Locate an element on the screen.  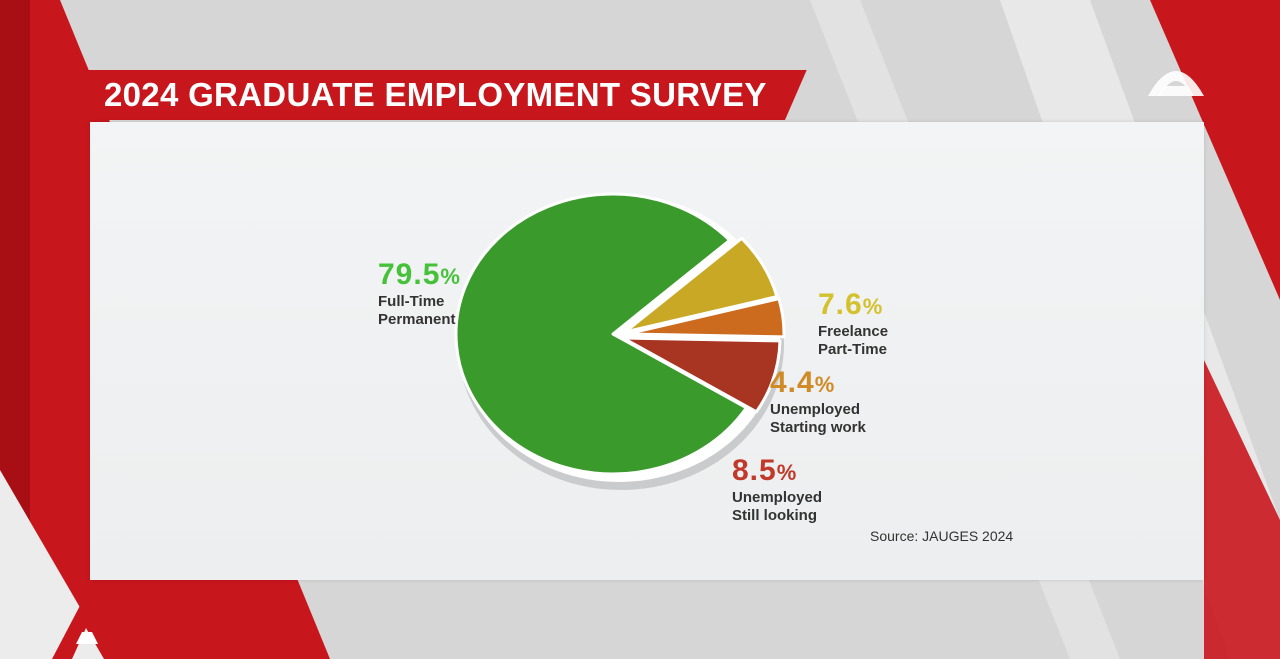
slice-label: 8.5% Unemployed Still looking is located at coordinates (777, 490).